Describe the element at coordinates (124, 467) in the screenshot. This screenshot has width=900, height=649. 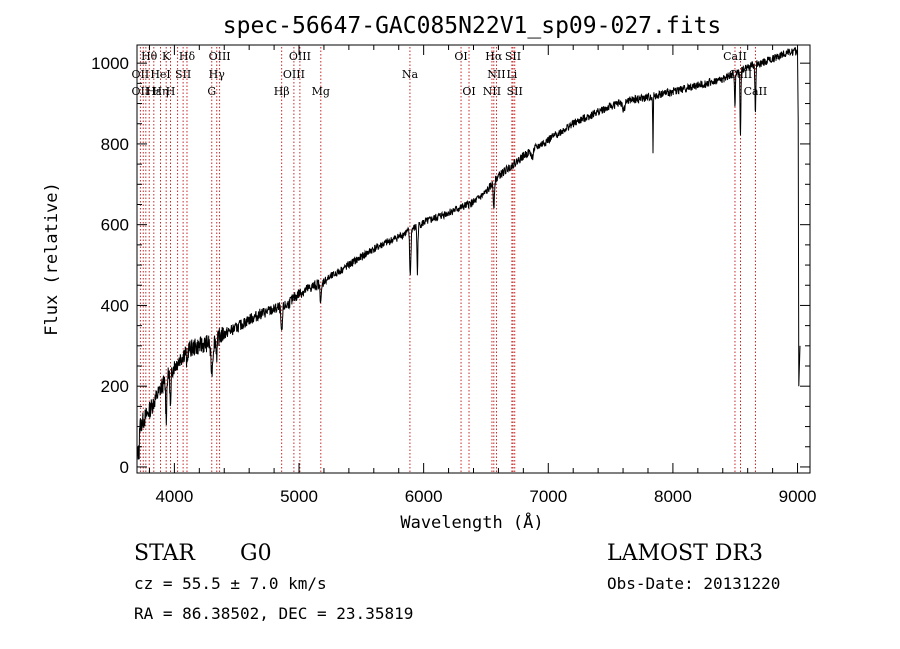
I see `y-tick-label: 0` at that location.